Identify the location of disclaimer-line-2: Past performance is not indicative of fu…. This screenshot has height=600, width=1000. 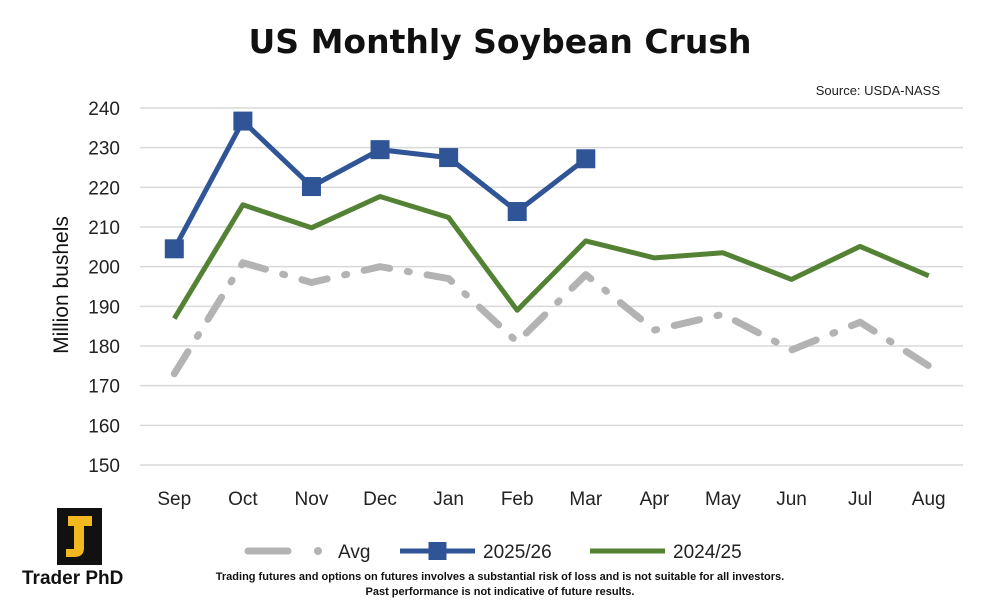
(500, 592).